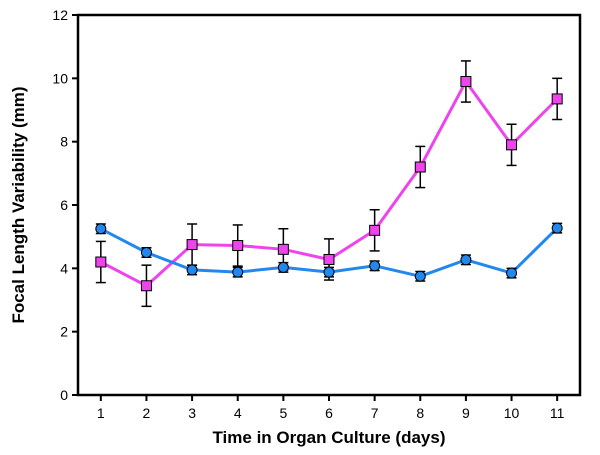  I want to click on y-axis: 0 2 4 6 8 10 12, so click(65, 205).